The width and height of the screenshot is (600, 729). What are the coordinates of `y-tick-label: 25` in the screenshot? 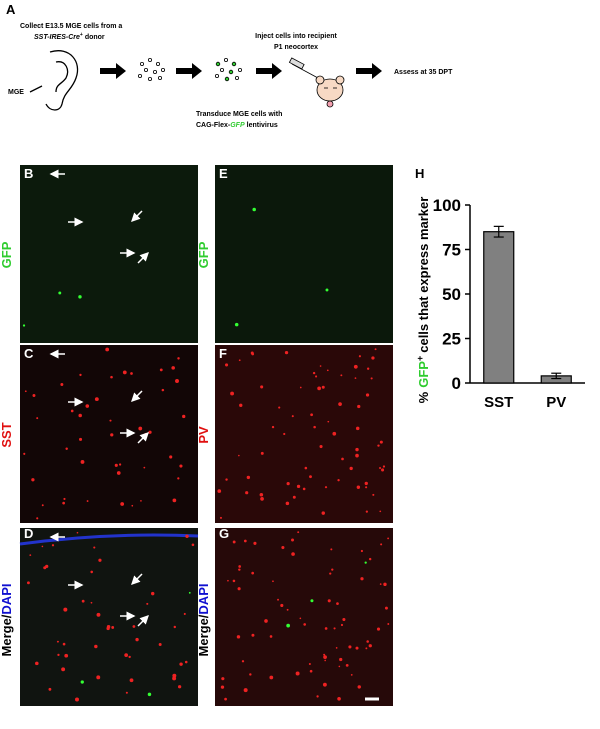 It's located at (451, 339).